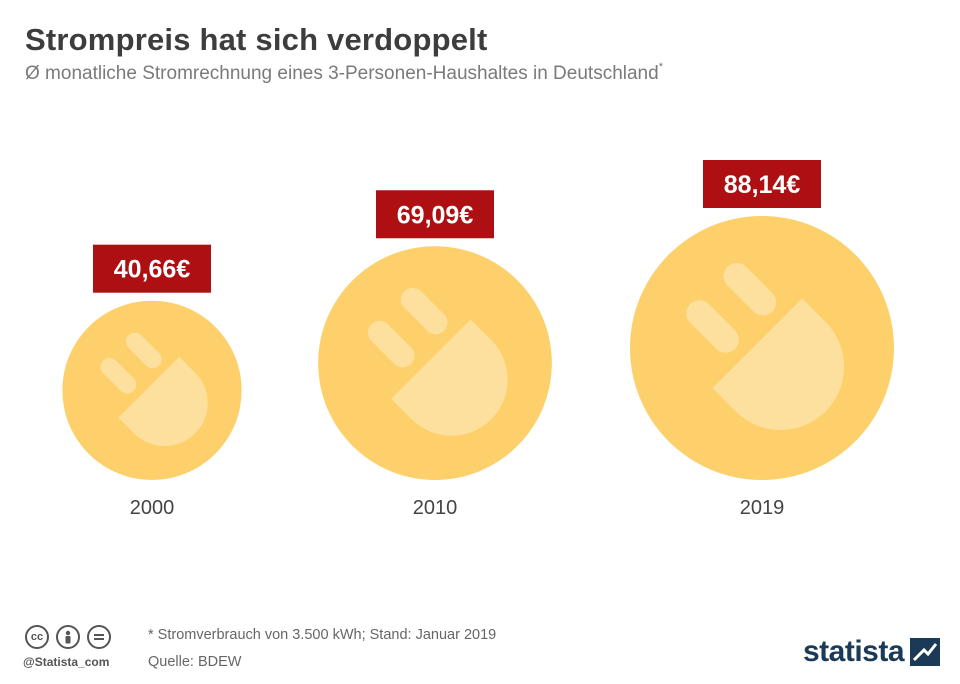 The image size is (960, 684). I want to click on value-label-box-2010, so click(435, 214).